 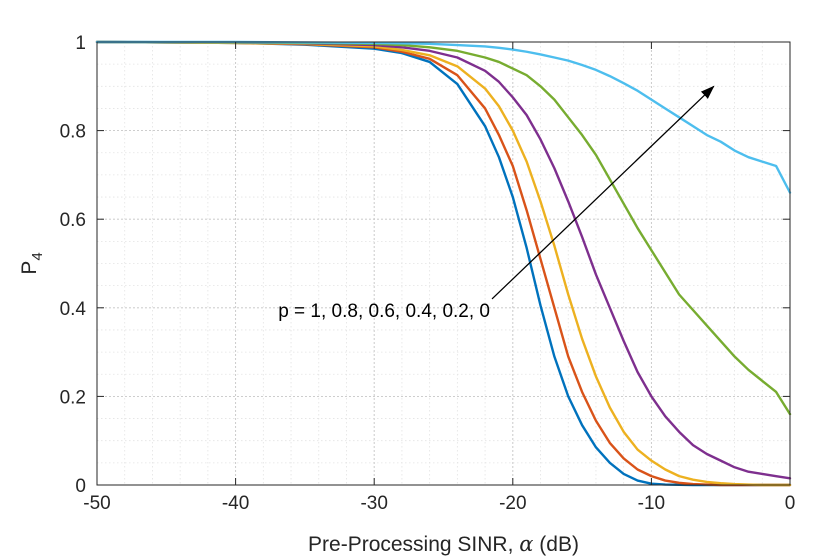 I want to click on y-tick-label: 0.8, so click(x=73, y=132).